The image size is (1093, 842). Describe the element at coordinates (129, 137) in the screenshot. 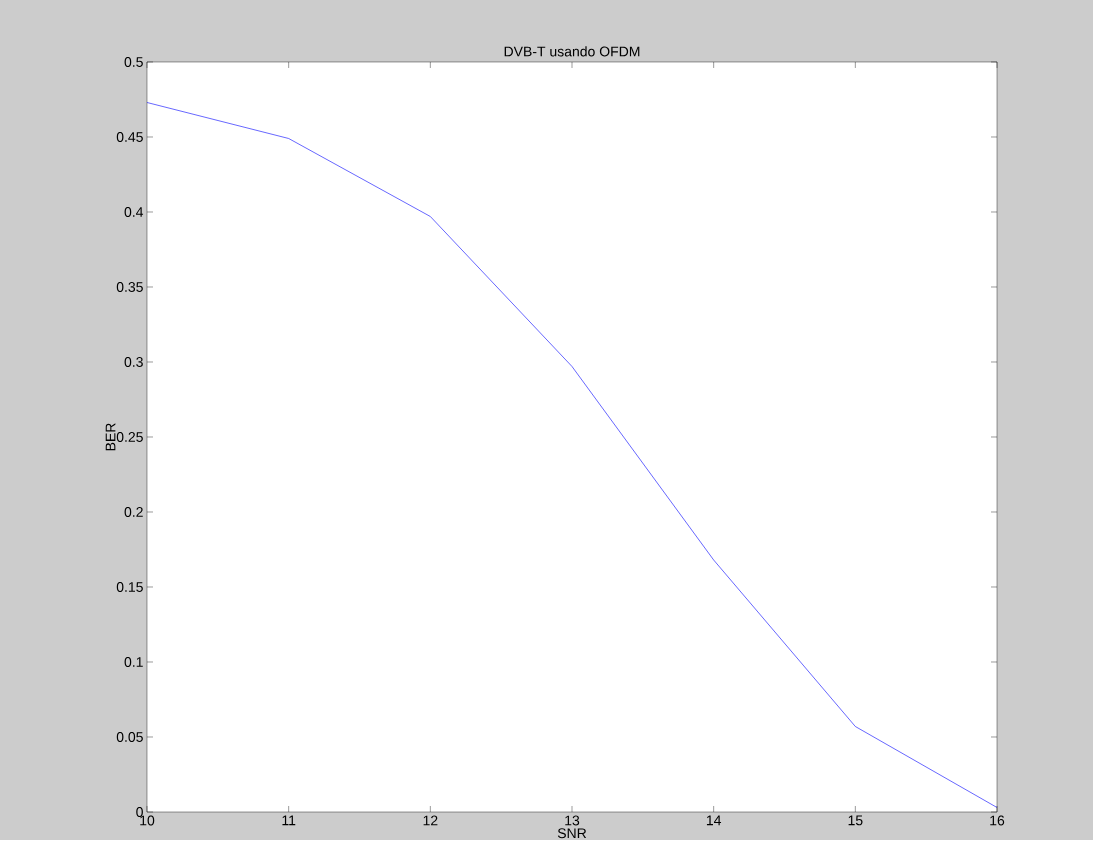

I see `y-tick-label: 0.45` at that location.